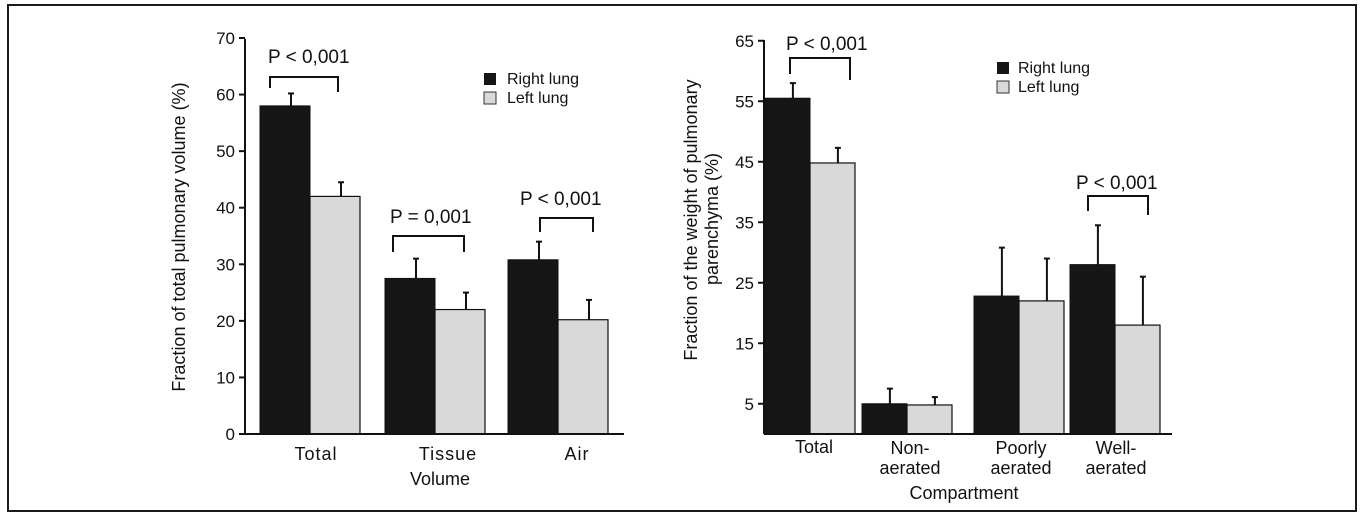 Image resolution: width=1370 pixels, height=528 pixels. What do you see at coordinates (428, 243) in the screenshot?
I see `c1-bracket-tissue` at bounding box center [428, 243].